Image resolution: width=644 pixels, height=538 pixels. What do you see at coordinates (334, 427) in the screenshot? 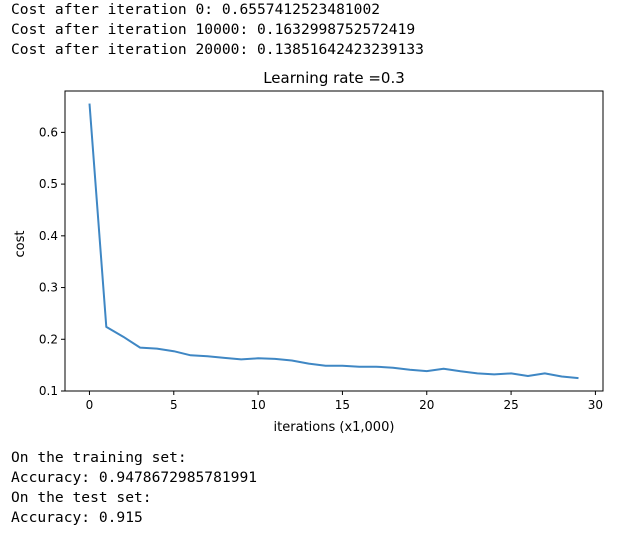
I see `x-axis-label: iterations (x1,000)` at bounding box center [334, 427].